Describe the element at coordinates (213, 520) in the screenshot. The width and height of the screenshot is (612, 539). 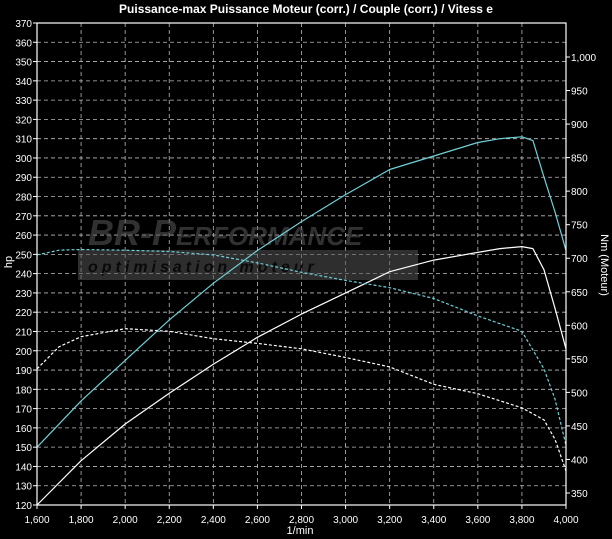
I see `x-tick-label: 2,400` at that location.